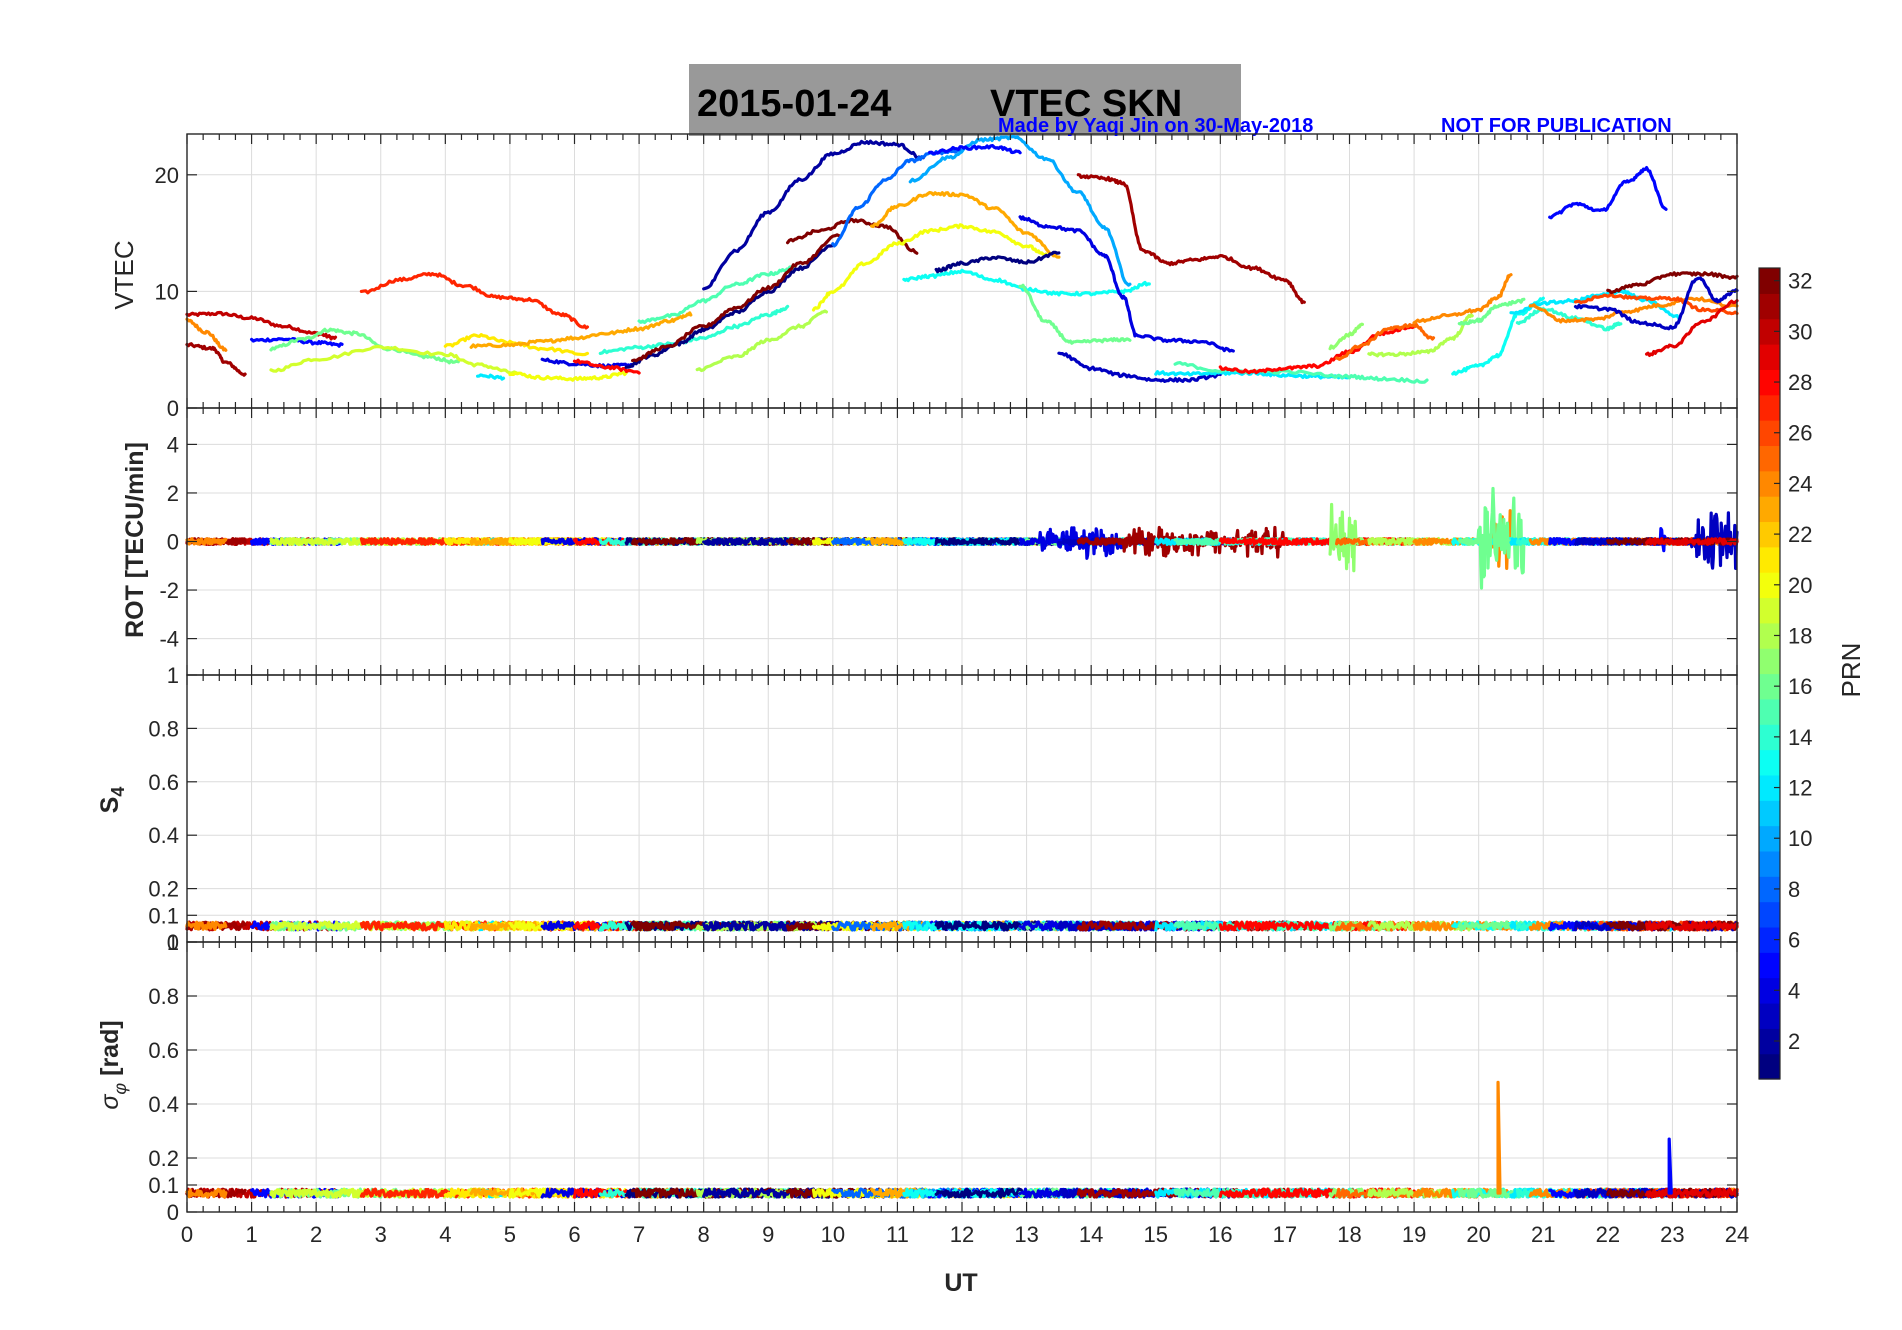  Describe the element at coordinates (167, 291) in the screenshot. I see `y-tick-label: 10` at that location.